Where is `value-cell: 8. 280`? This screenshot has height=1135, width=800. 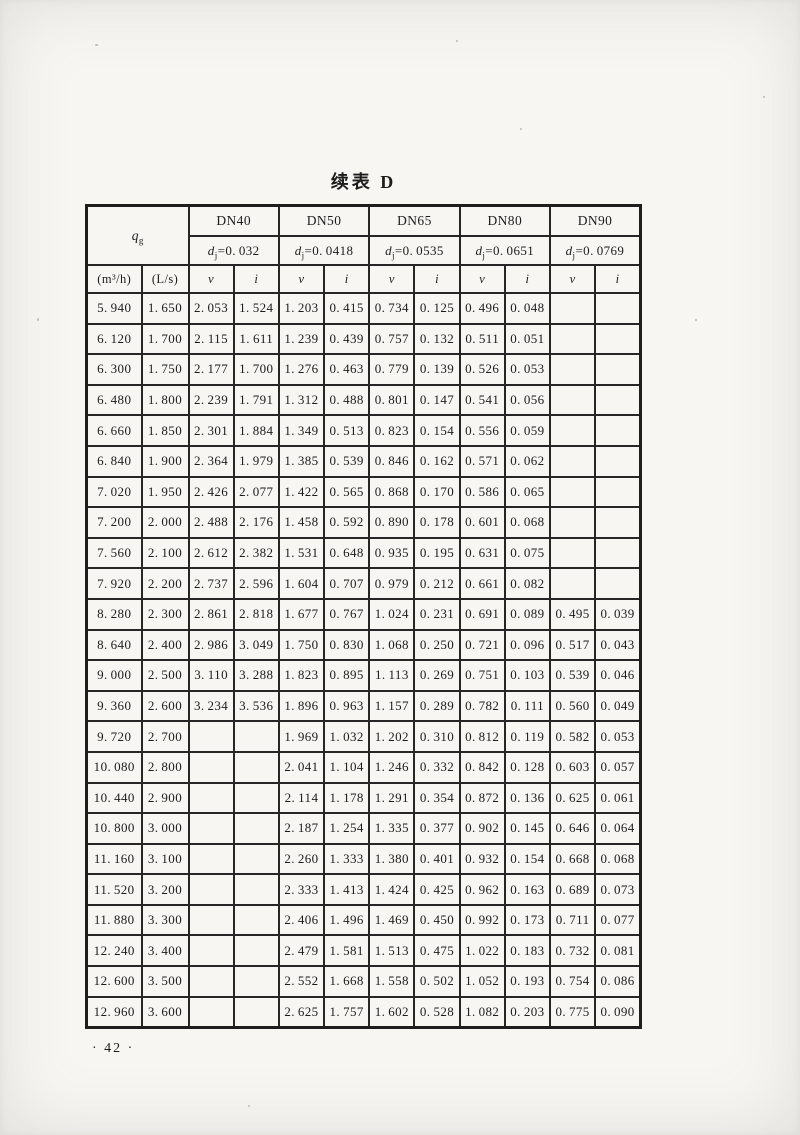
value-cell: 8. 280 is located at coordinates (114, 614).